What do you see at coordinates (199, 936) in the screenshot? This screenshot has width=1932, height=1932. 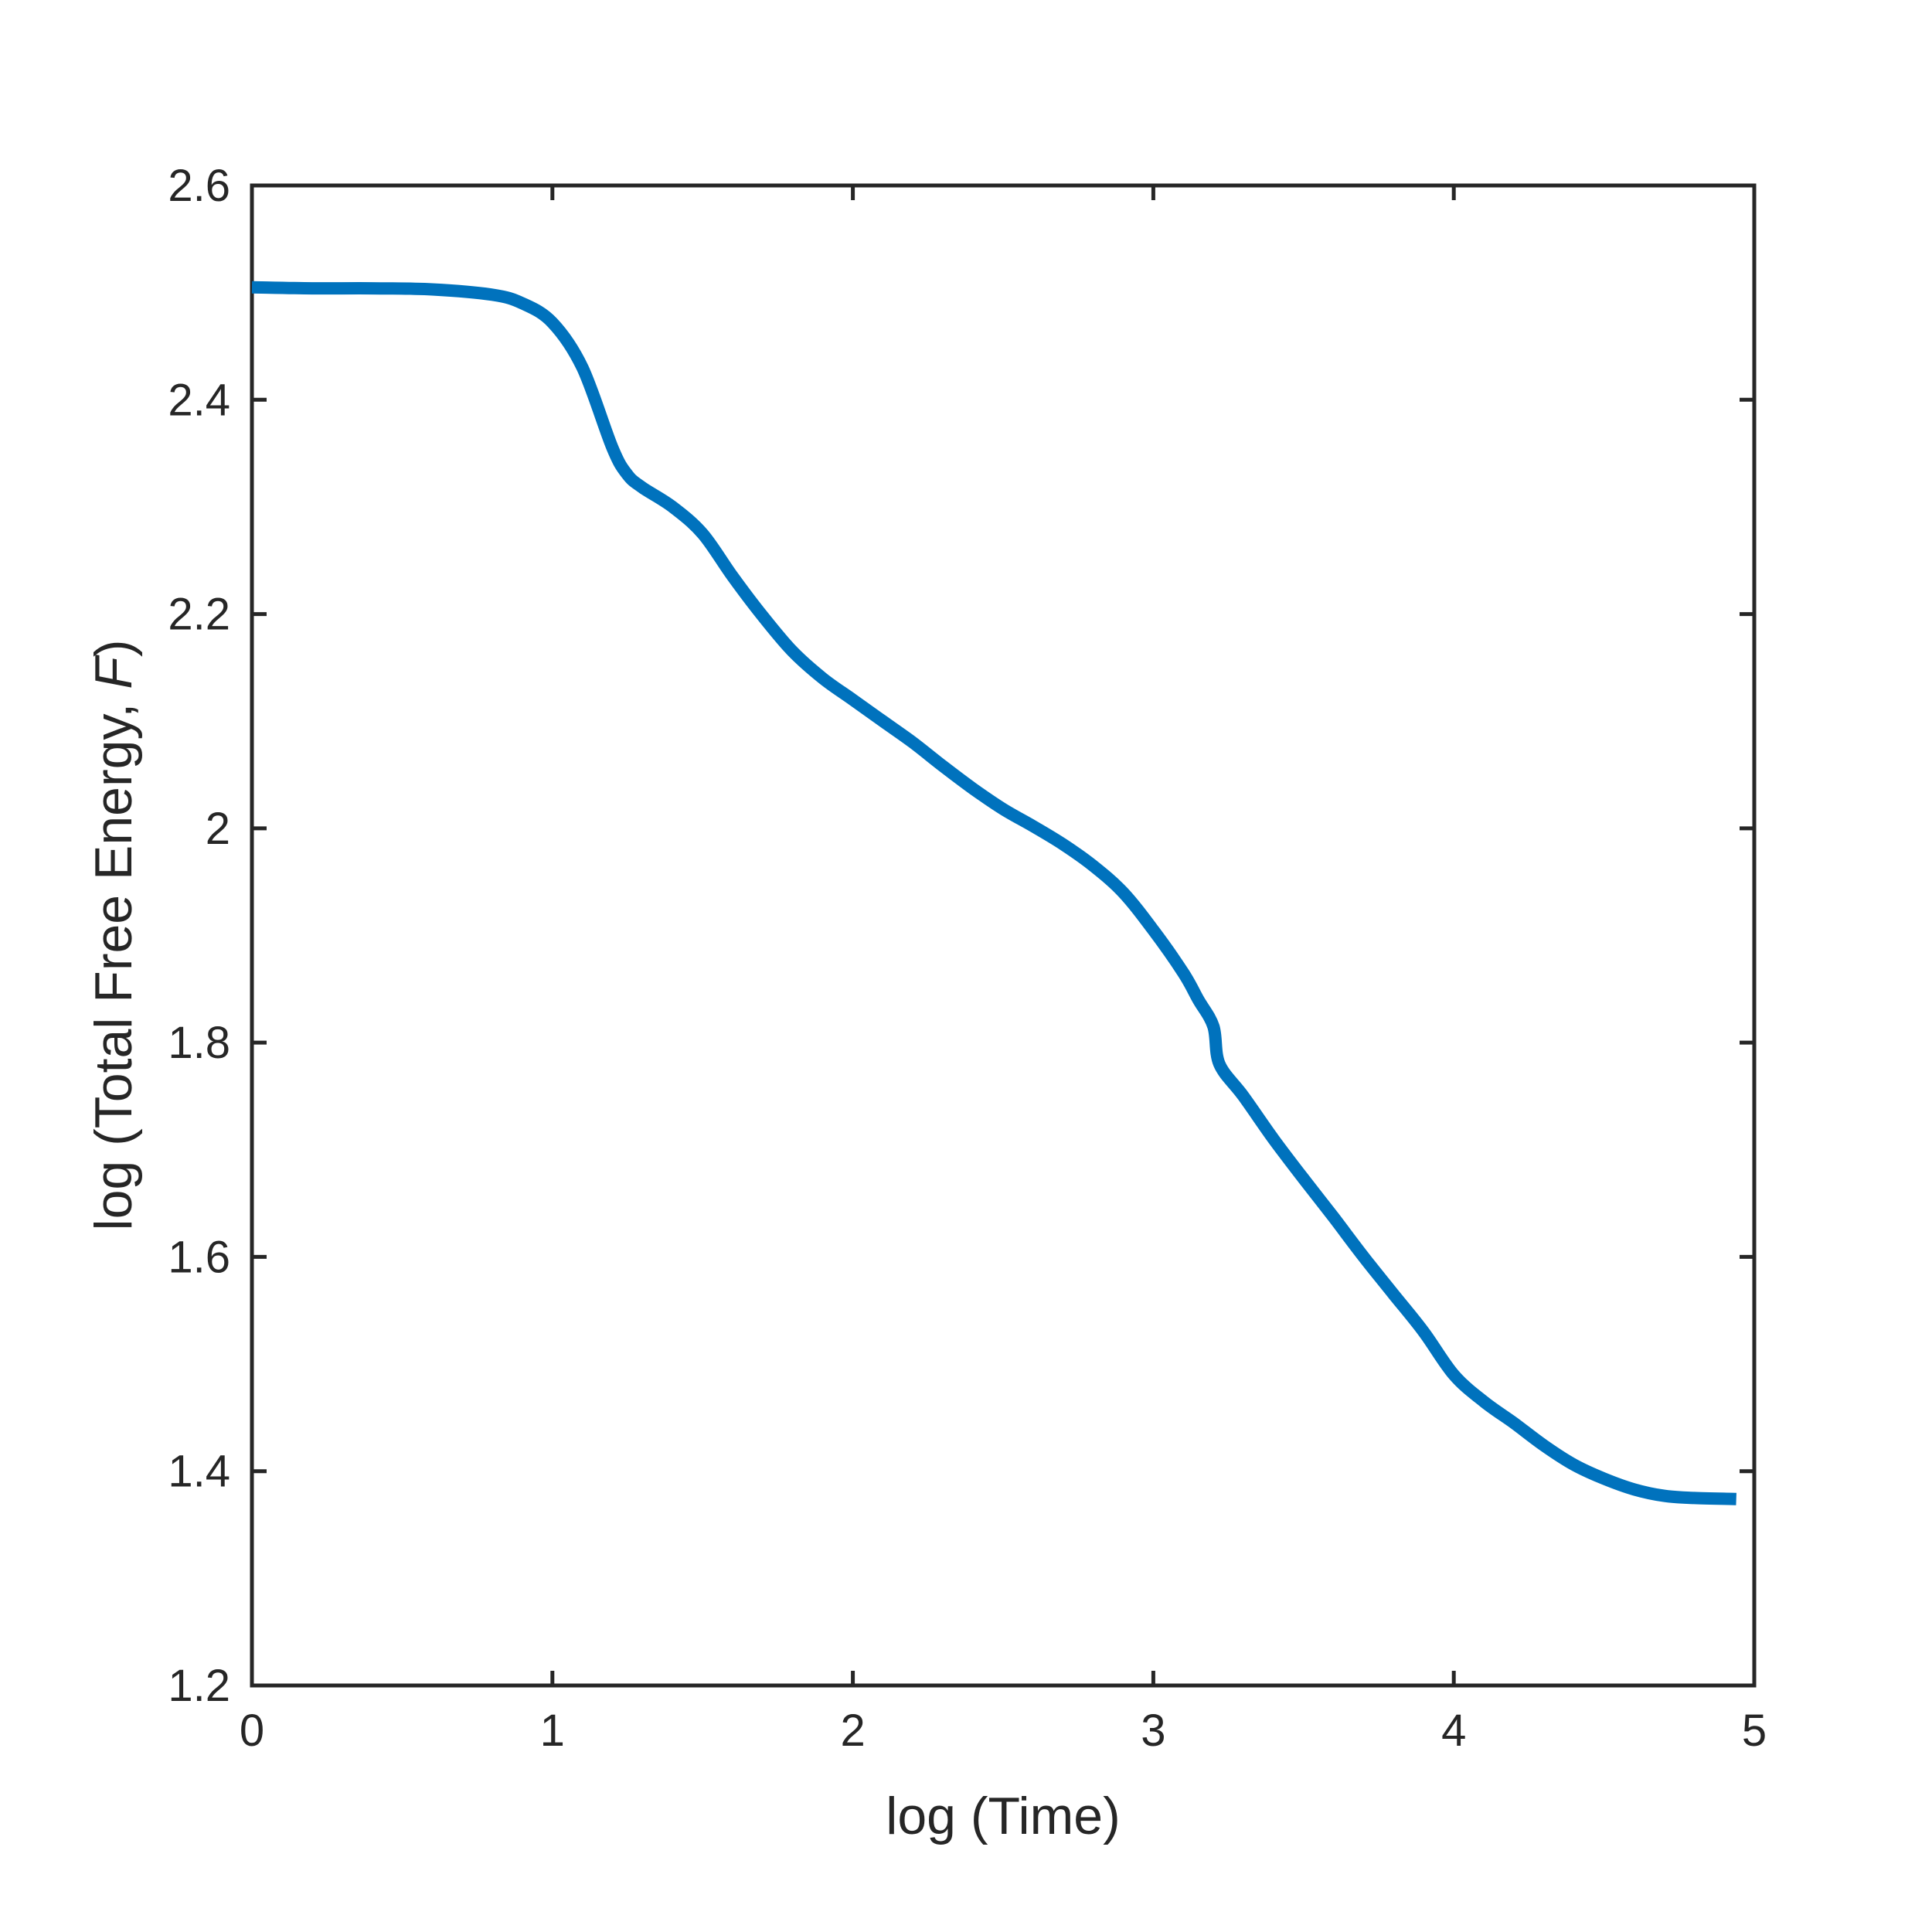 I see `y-tick-labels: 1.2 1.4 1.6 1.8 2 2.2 2.4 2.6` at bounding box center [199, 936].